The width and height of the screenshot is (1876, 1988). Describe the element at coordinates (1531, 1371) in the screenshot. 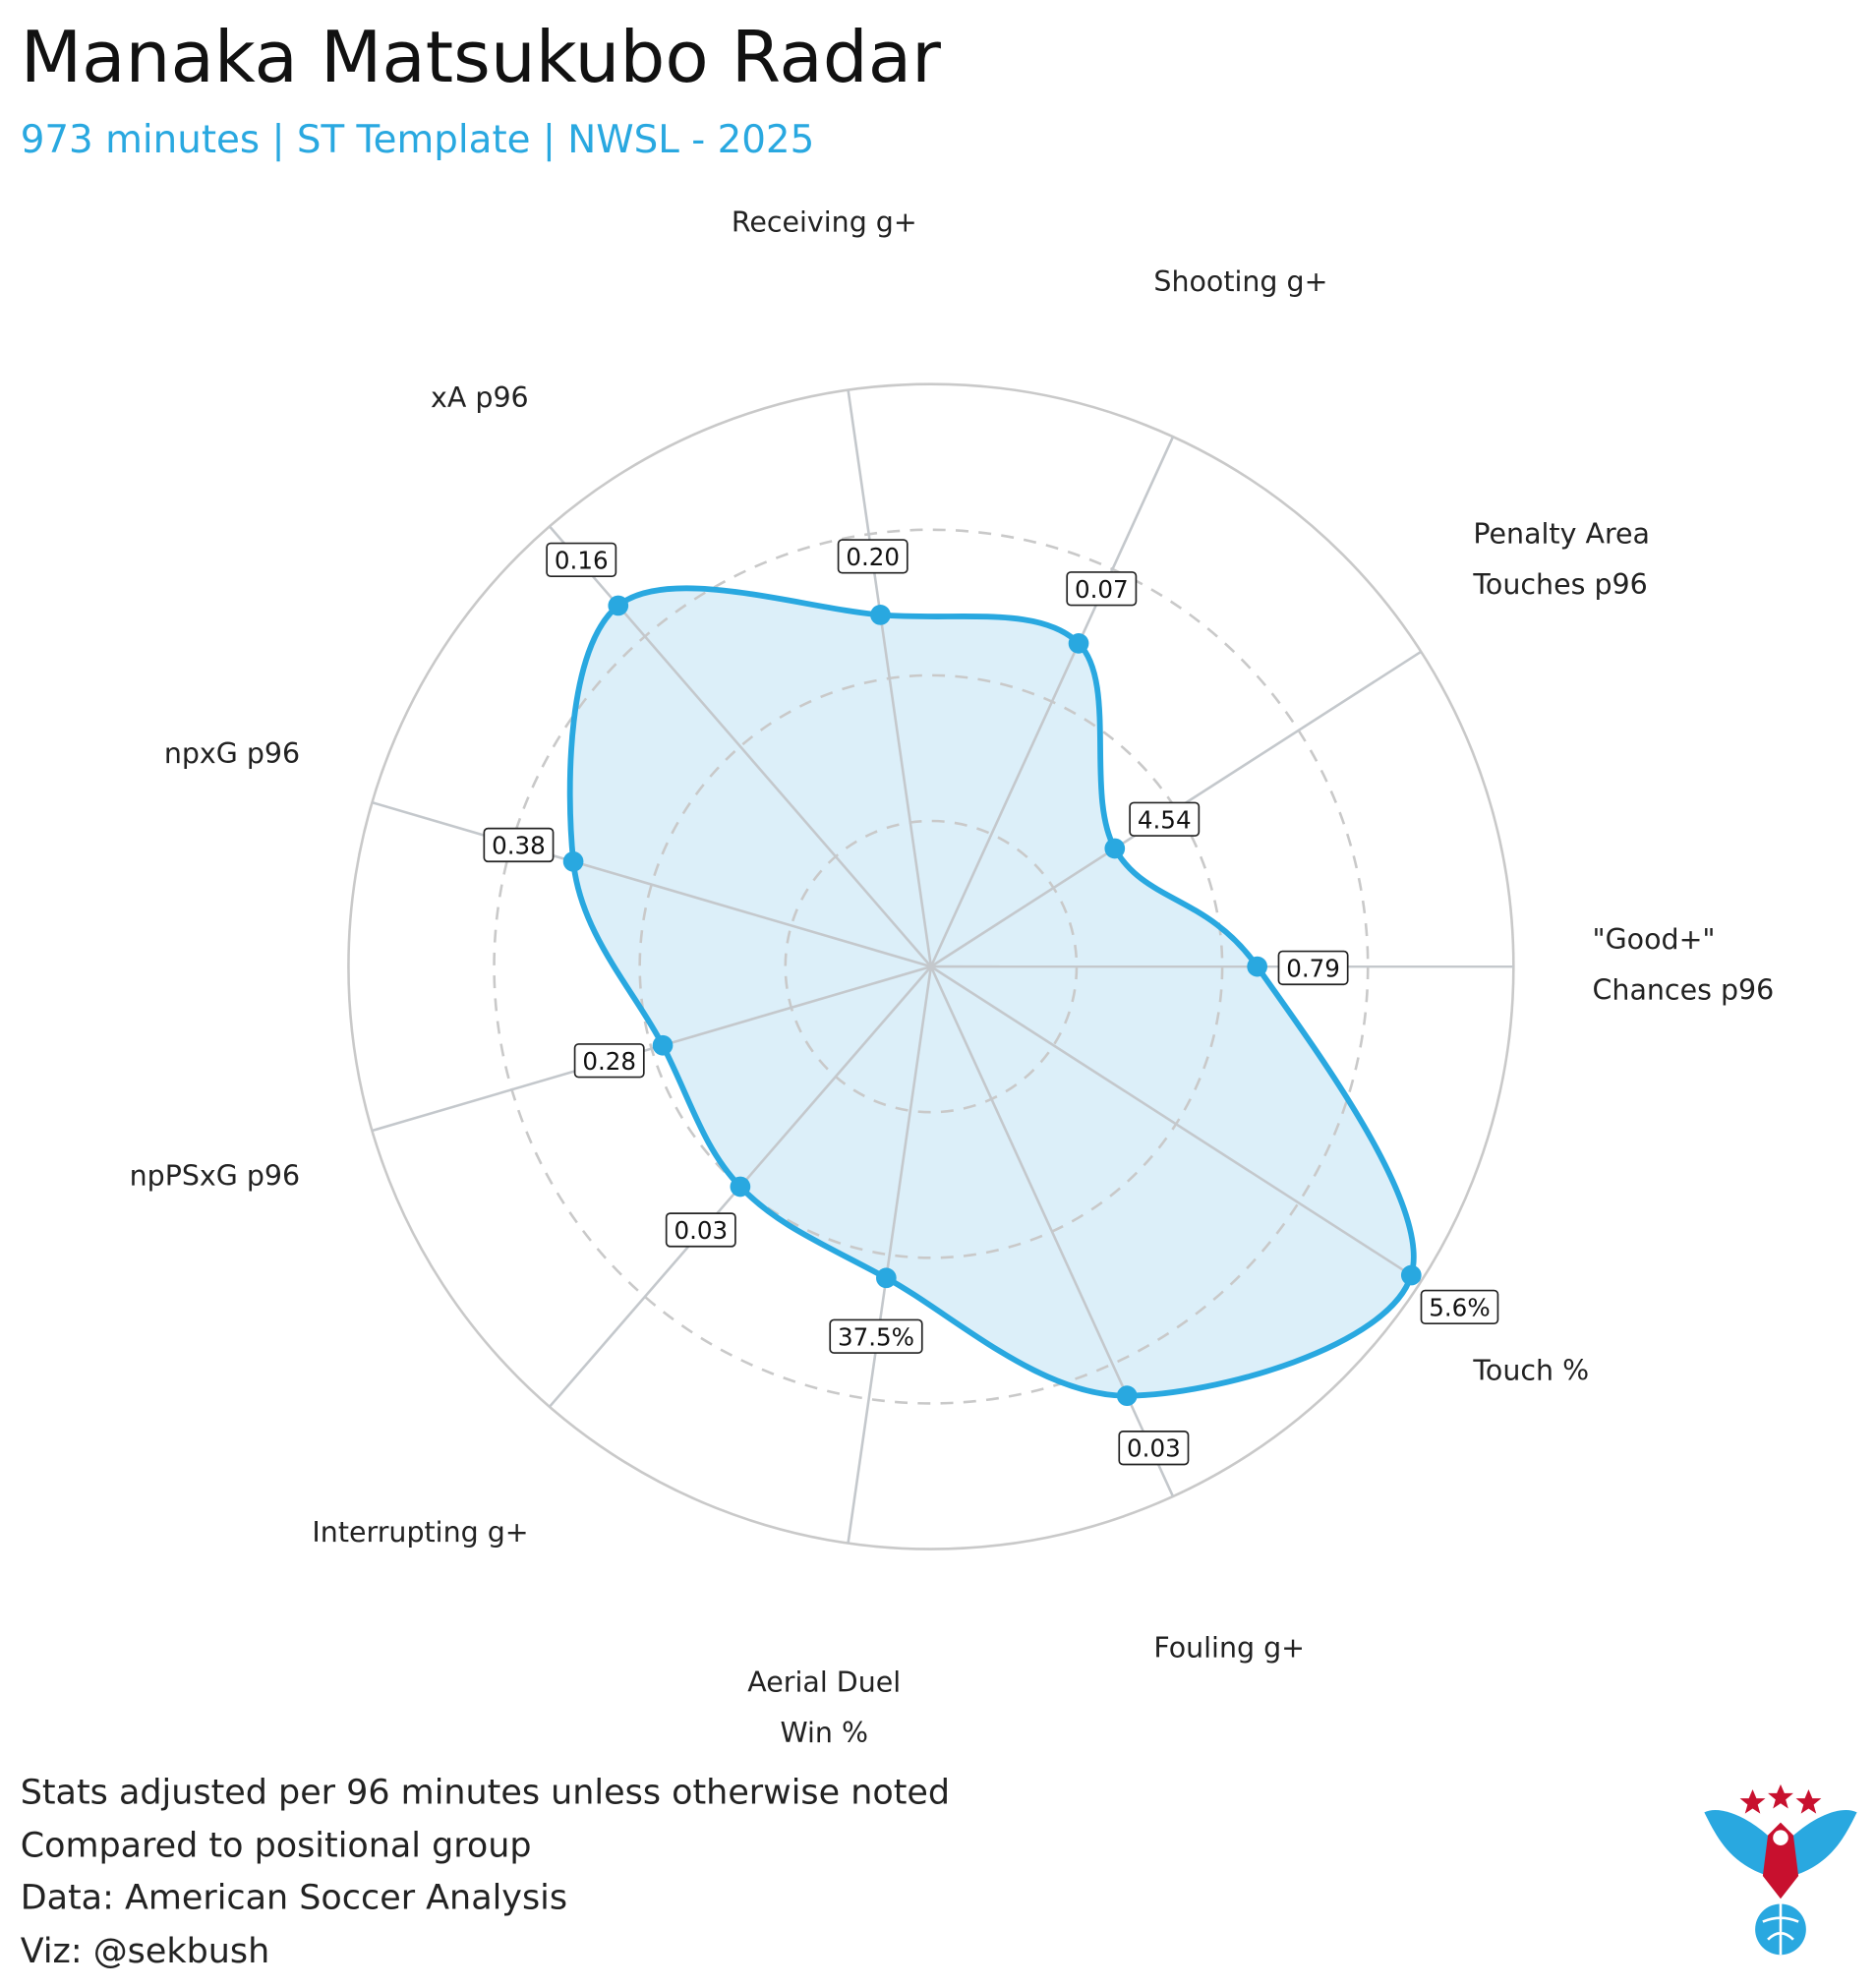

I see `axis-label: Touch %` at that location.